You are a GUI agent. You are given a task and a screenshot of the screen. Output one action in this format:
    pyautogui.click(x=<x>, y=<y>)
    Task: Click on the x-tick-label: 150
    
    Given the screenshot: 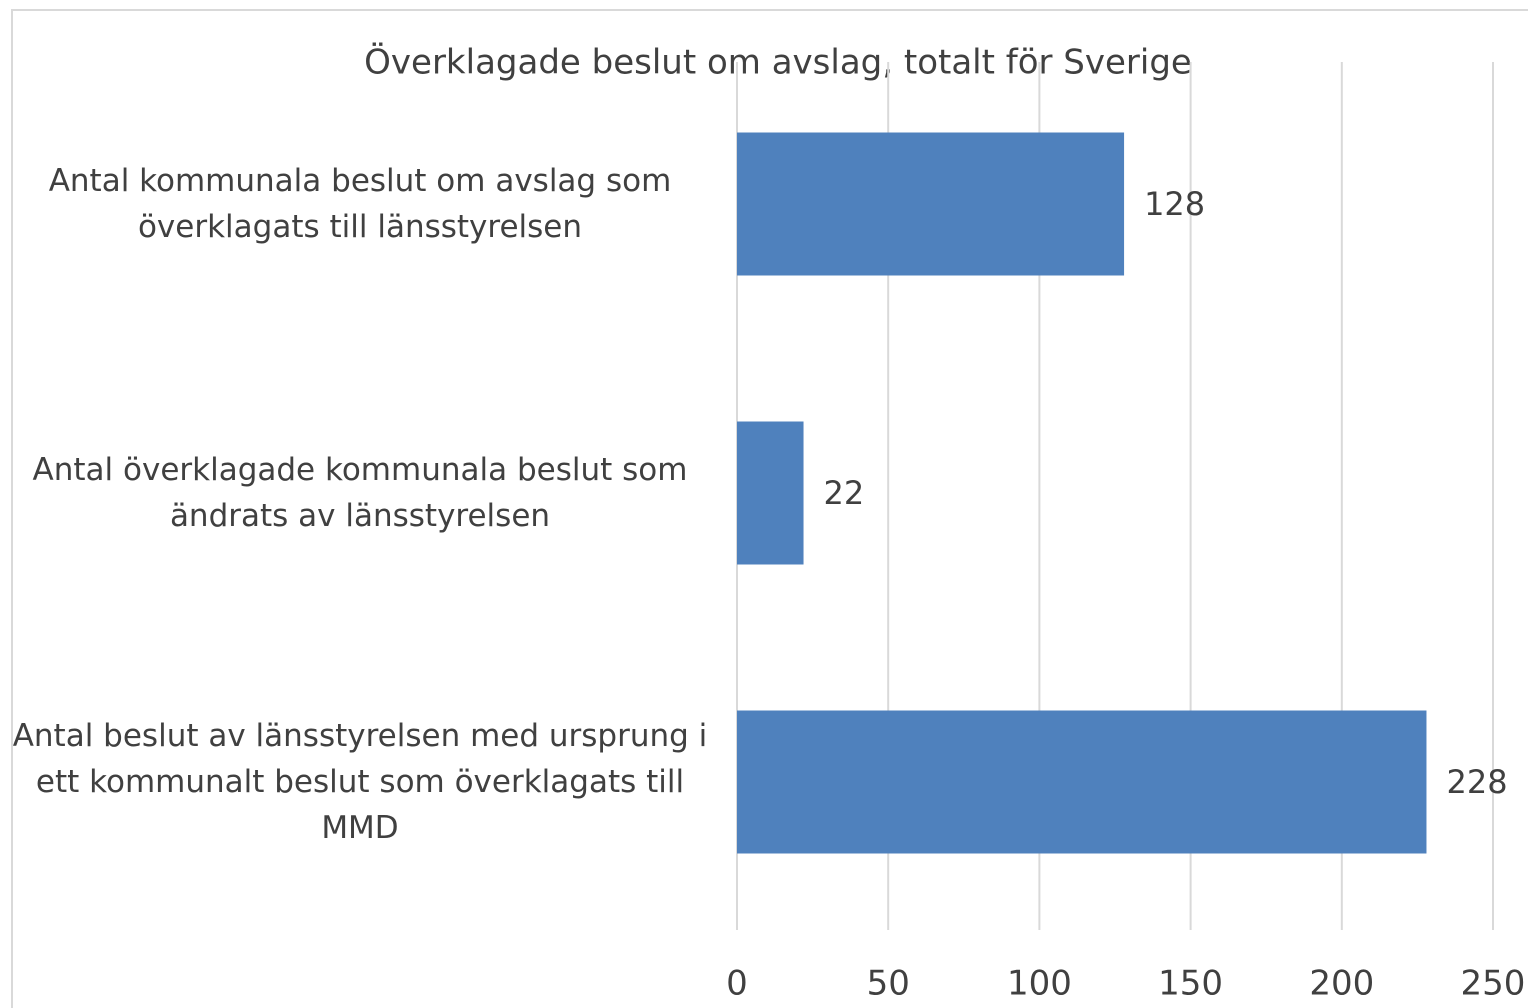 What is the action you would take?
    pyautogui.click(x=1190, y=984)
    